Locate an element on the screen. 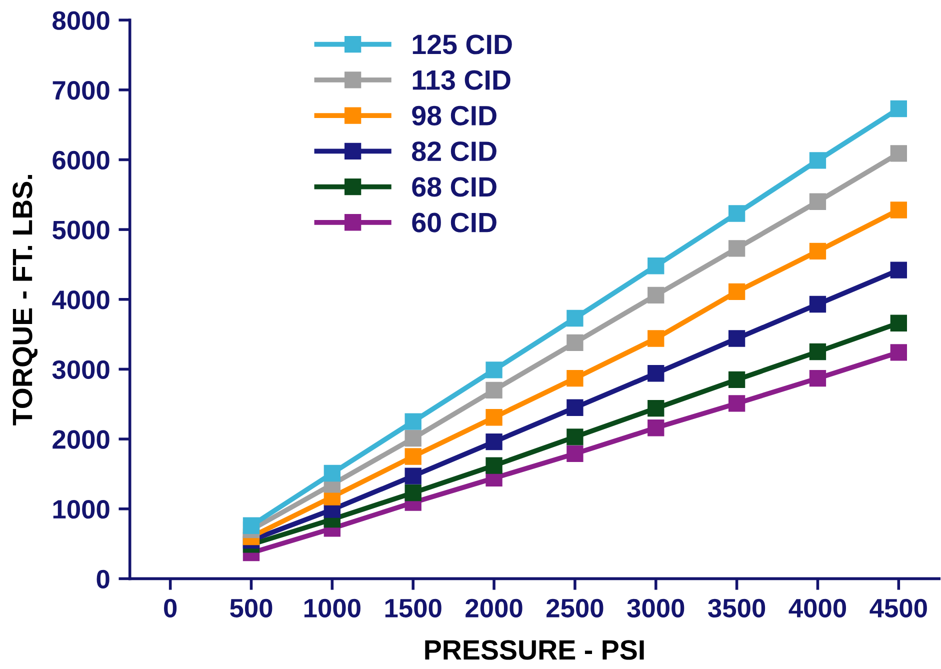 The width and height of the screenshot is (941, 669). x-tick-label: 3500 is located at coordinates (737, 608).